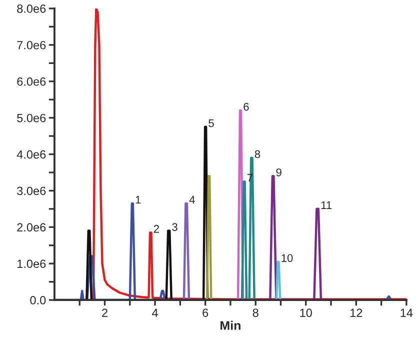 This screenshot has width=419, height=339. I want to click on x-tick-label: 14, so click(406, 312).